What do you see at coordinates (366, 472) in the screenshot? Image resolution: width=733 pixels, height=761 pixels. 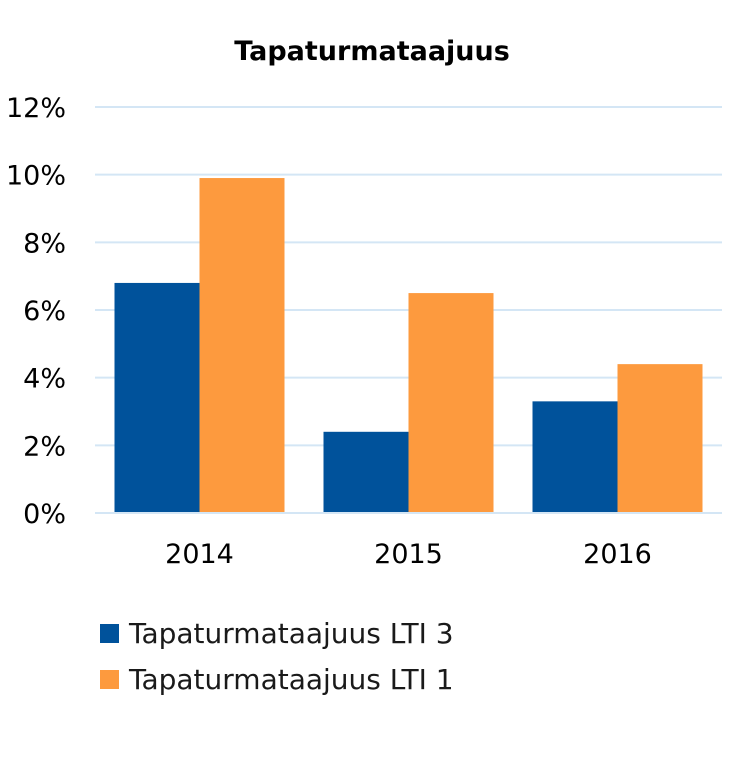 I see `bar-lti3-2015` at bounding box center [366, 472].